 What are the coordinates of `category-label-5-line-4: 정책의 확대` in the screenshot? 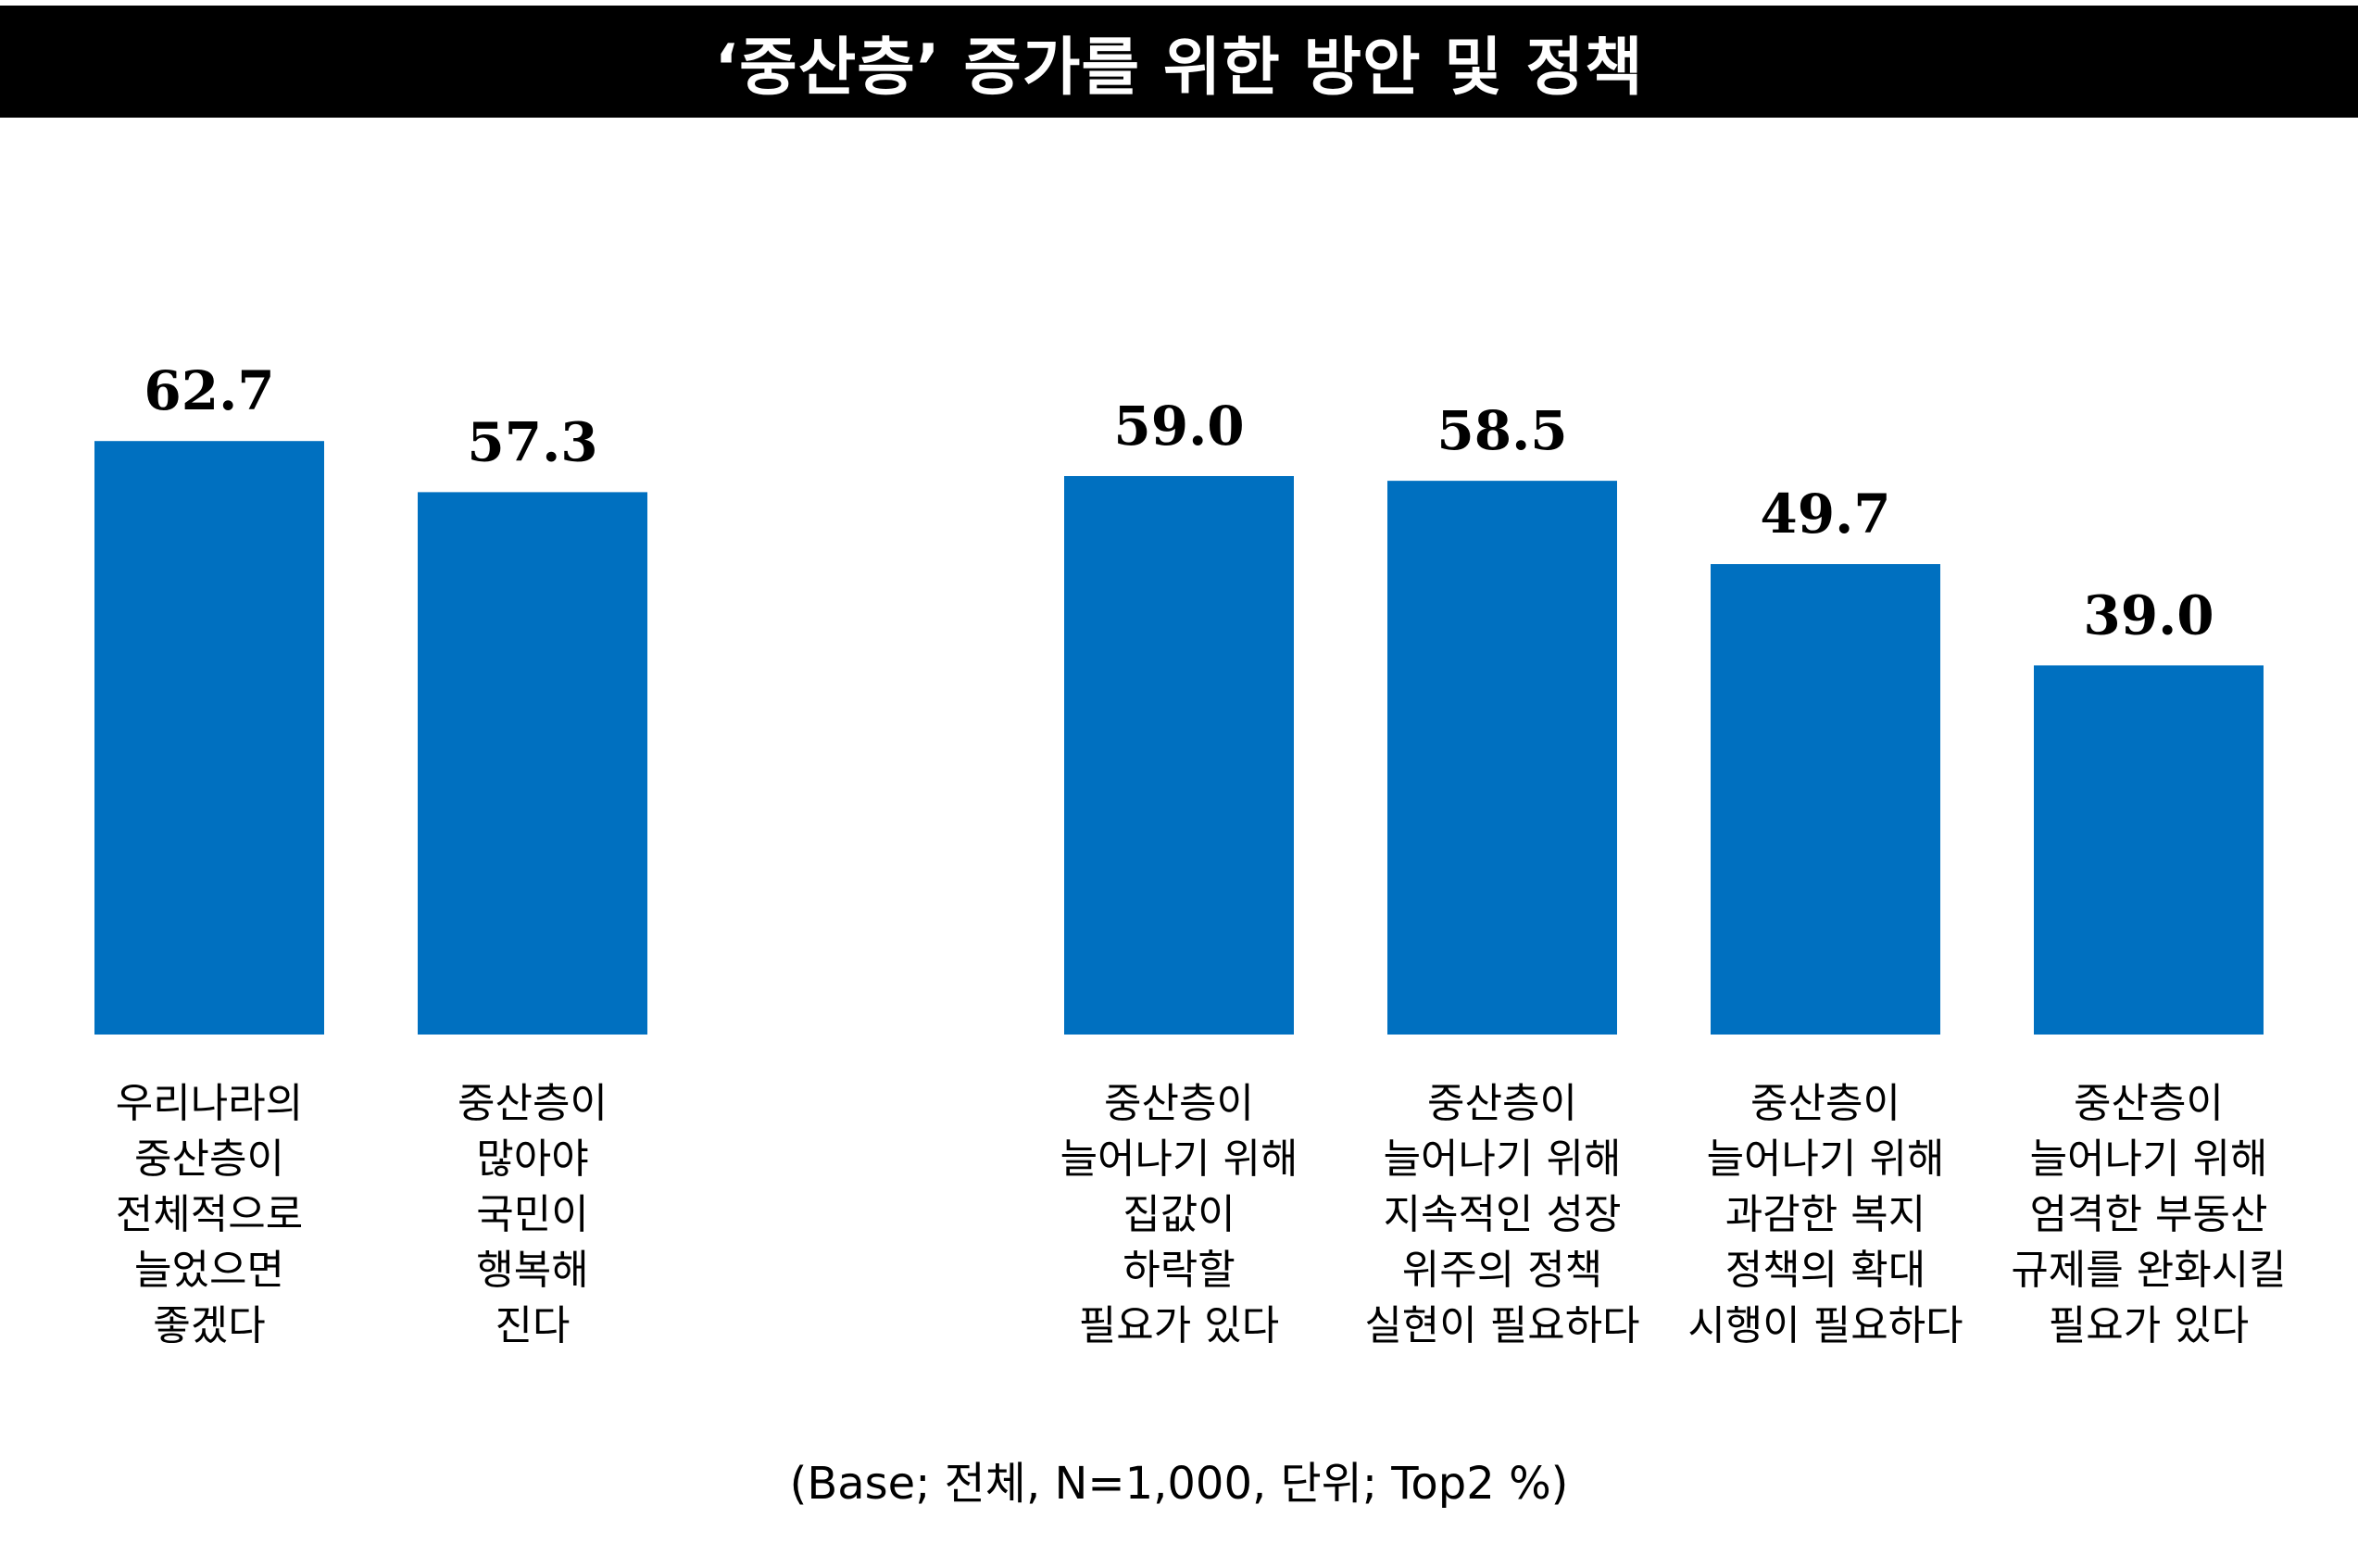 It's located at (1825, 1271).